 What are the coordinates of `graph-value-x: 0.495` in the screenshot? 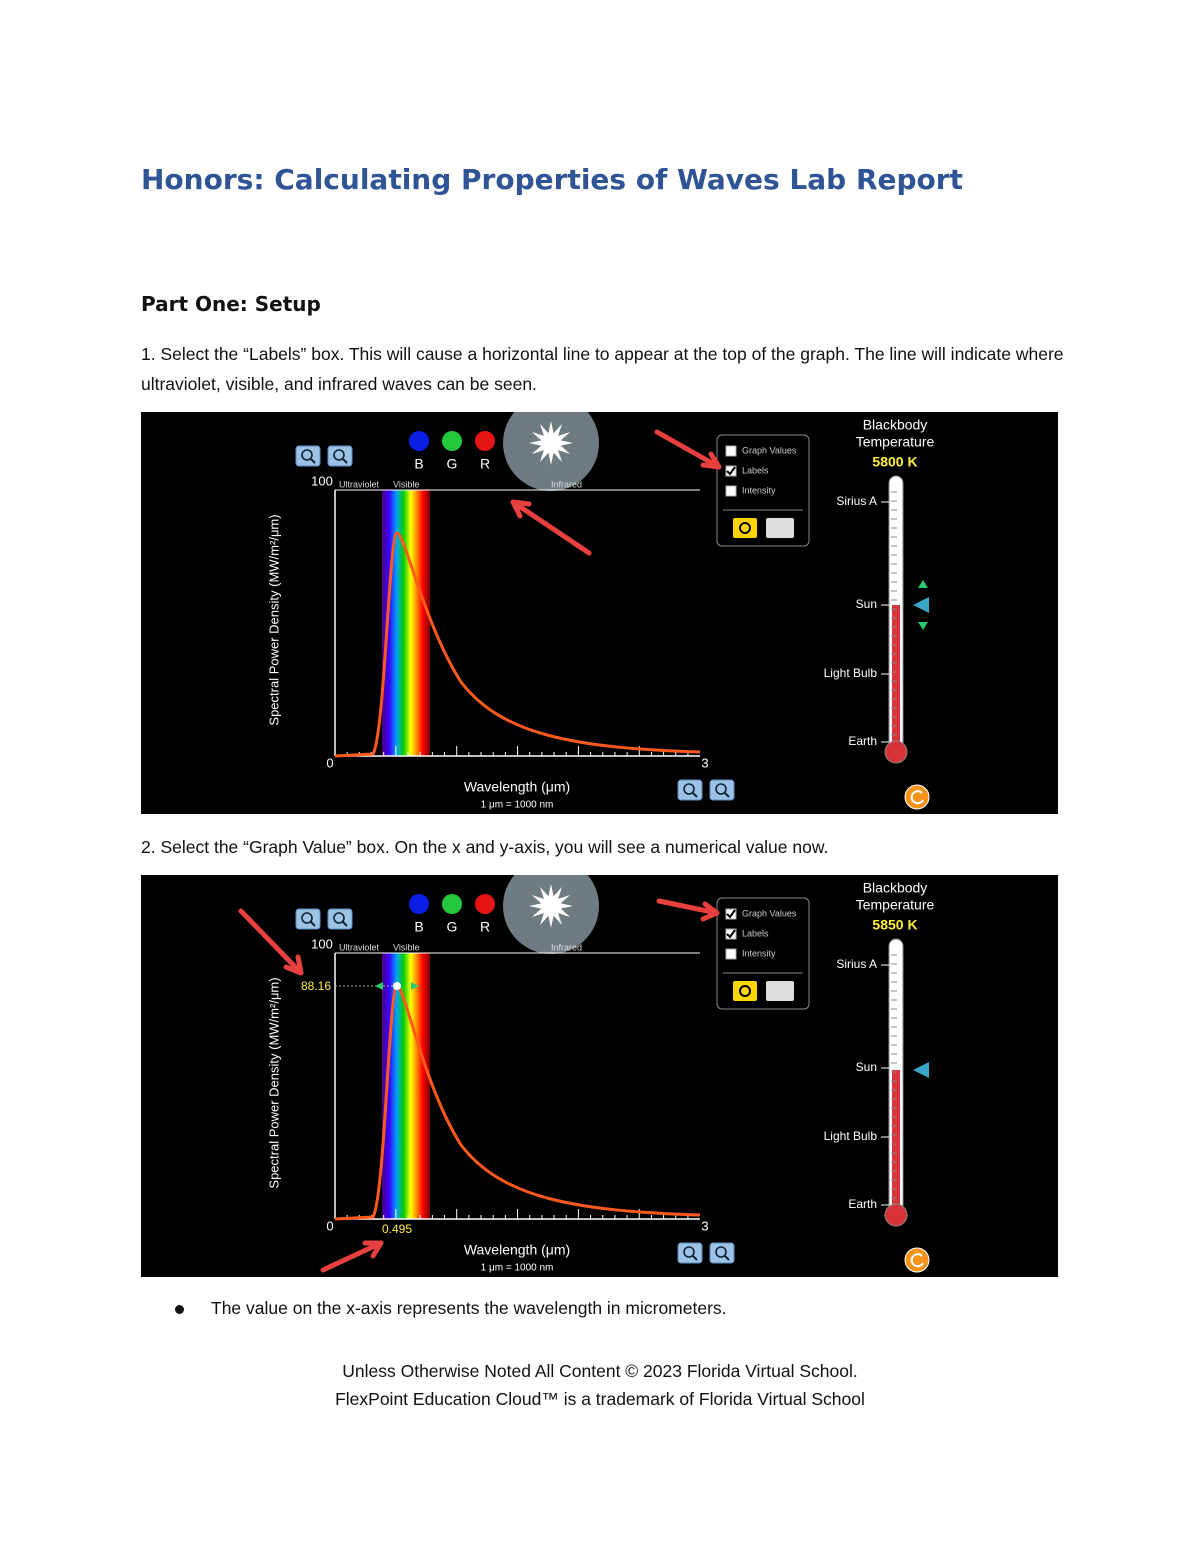 It's located at (397, 1229).